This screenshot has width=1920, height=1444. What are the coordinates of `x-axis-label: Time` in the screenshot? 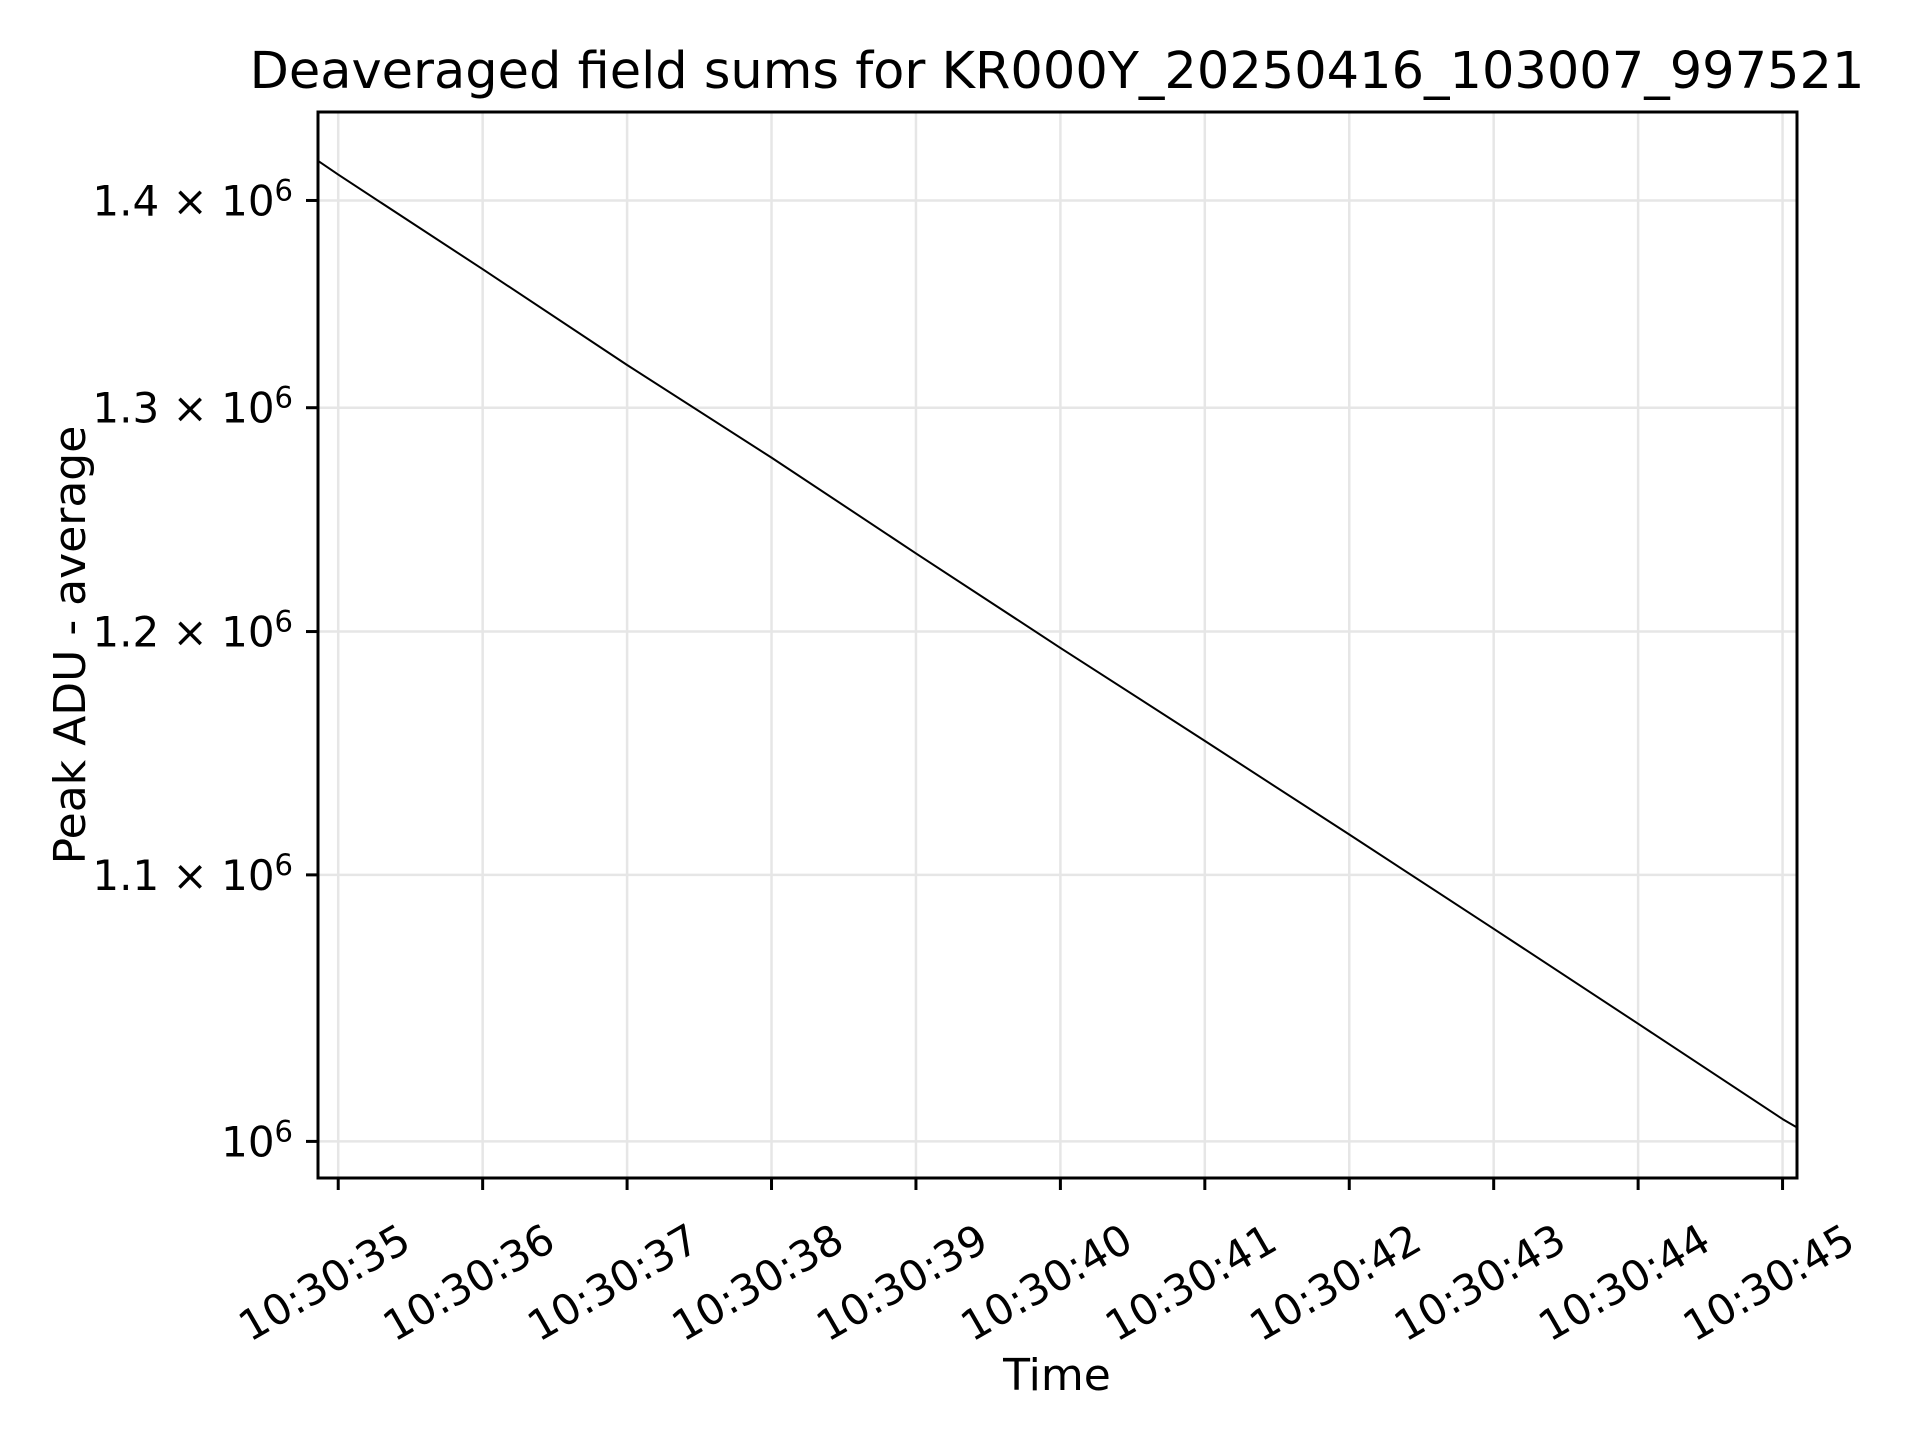 It's located at (1056, 1375).